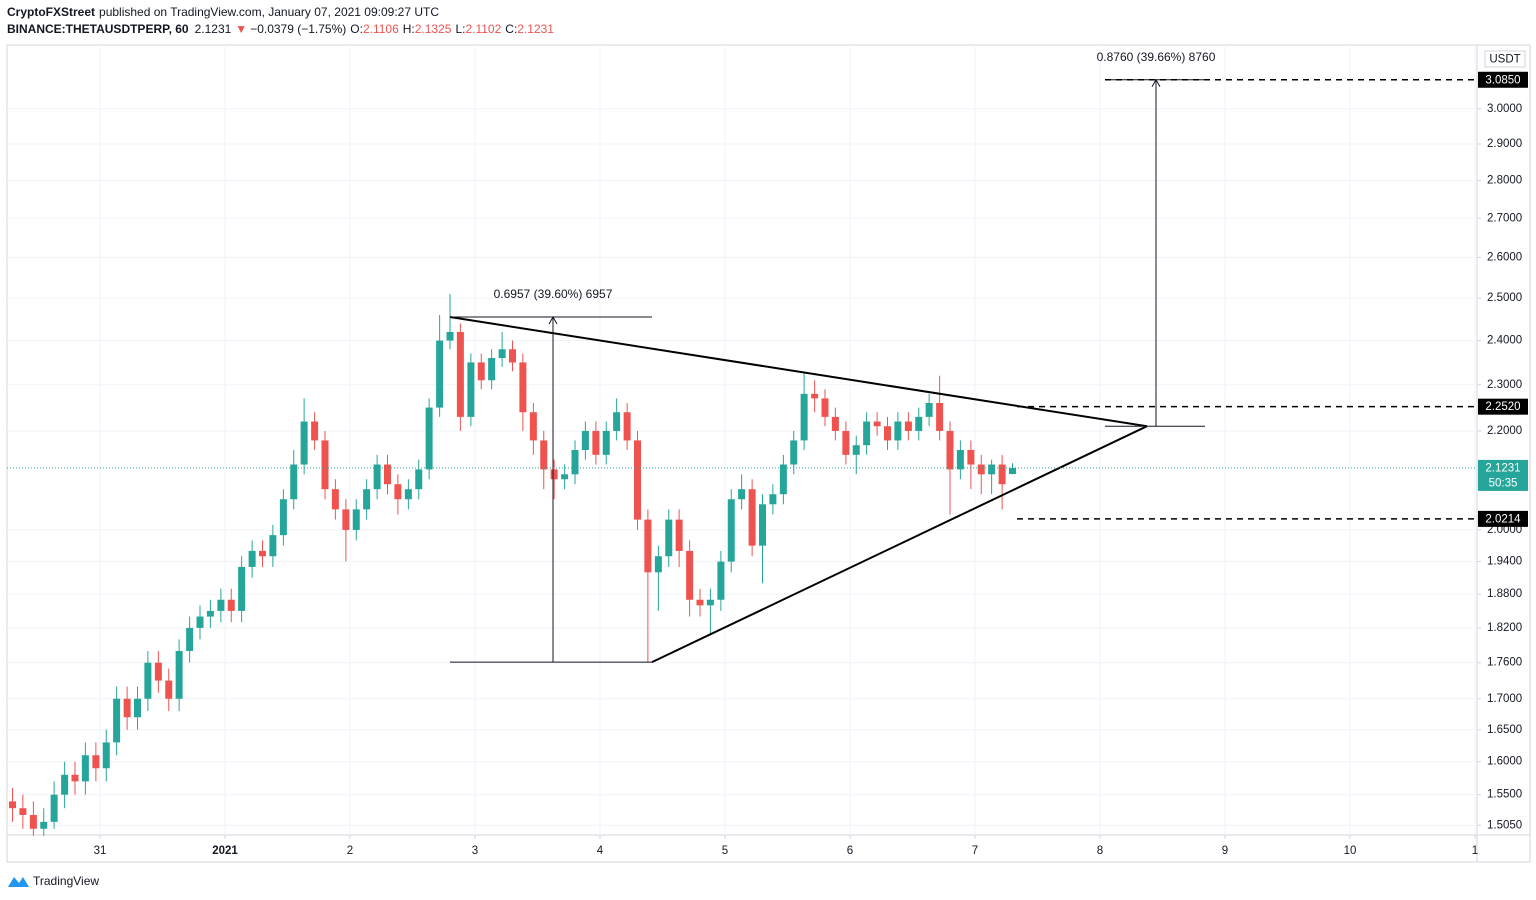 This screenshot has width=1536, height=900. What do you see at coordinates (483, 29) in the screenshot?
I see `ohlc-value: 2.1102` at bounding box center [483, 29].